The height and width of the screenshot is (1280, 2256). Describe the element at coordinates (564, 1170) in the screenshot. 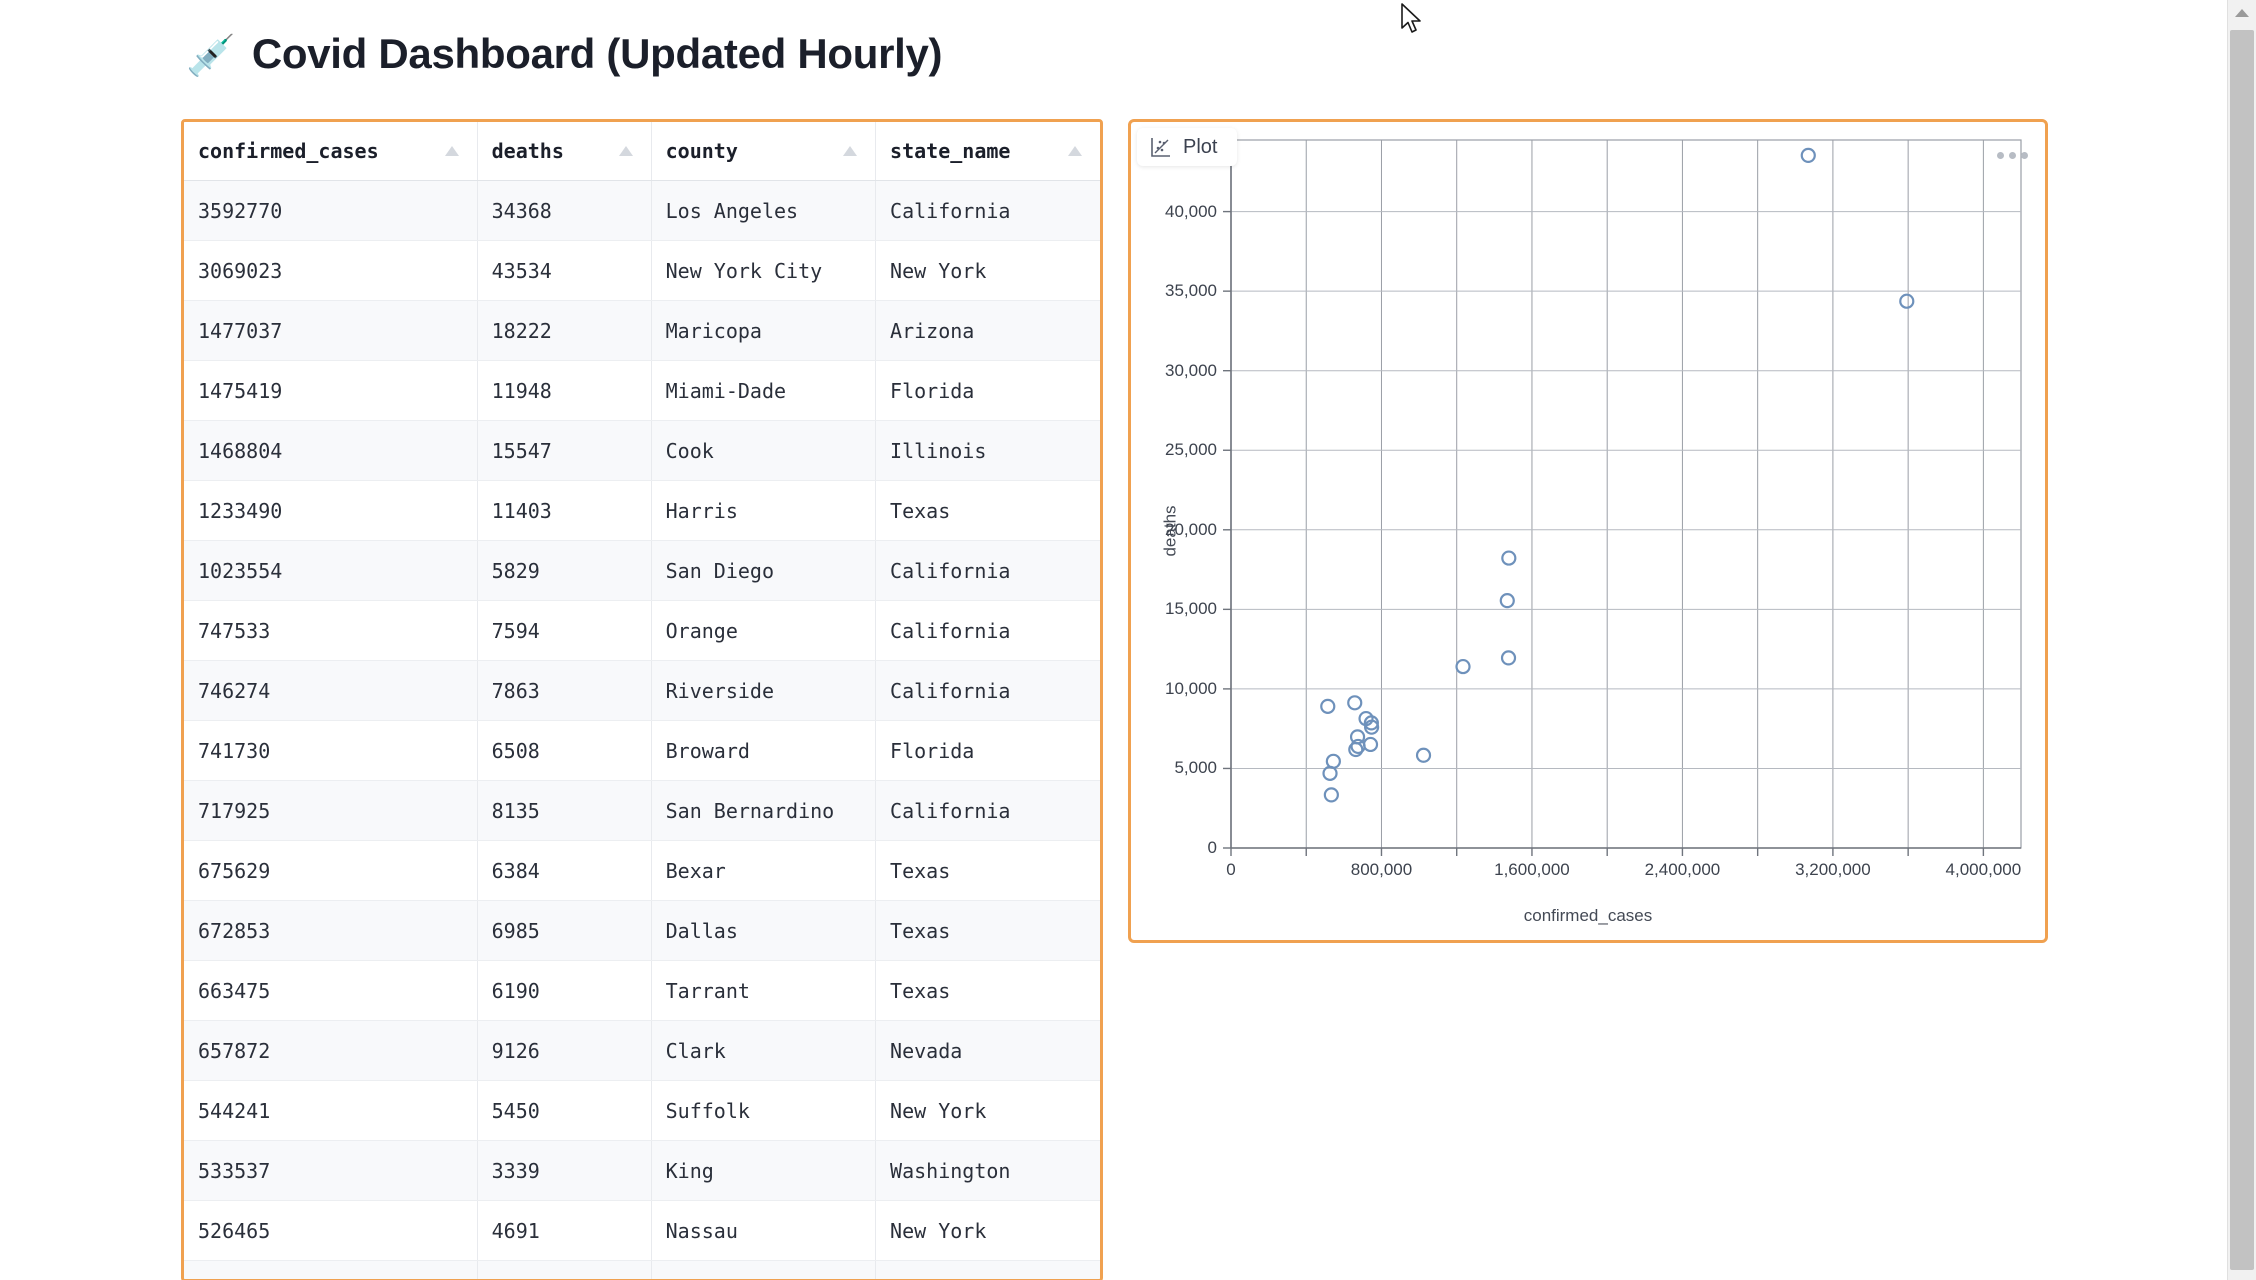

I see `cell-deaths: 3339` at that location.